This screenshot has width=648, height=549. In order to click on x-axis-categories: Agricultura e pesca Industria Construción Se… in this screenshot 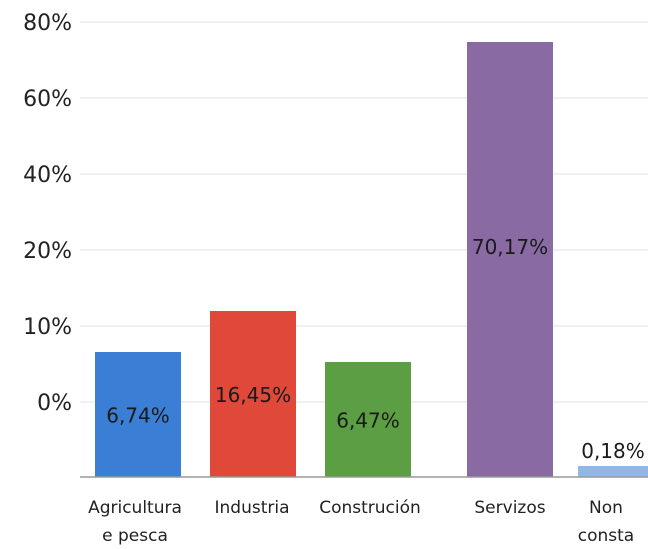, I will do `click(361, 522)`.